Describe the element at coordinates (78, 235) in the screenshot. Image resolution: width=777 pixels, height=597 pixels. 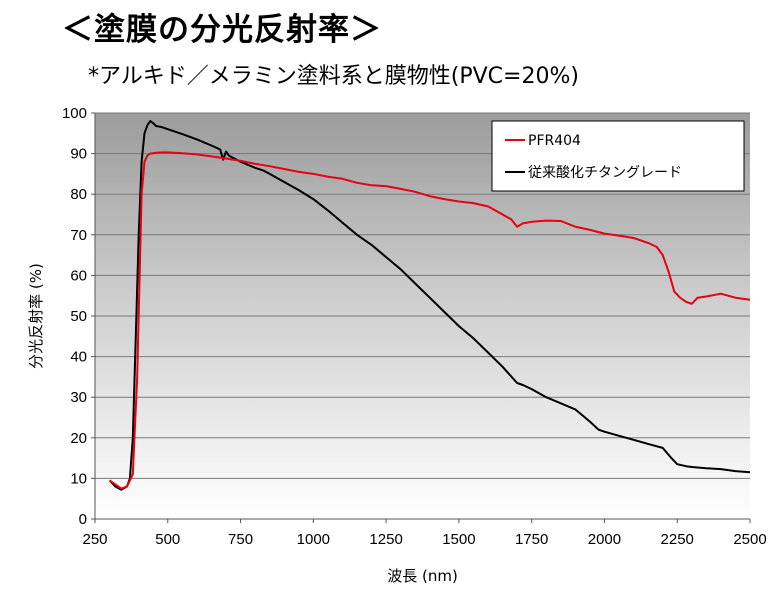
I see `y-tick-label: 70` at that location.